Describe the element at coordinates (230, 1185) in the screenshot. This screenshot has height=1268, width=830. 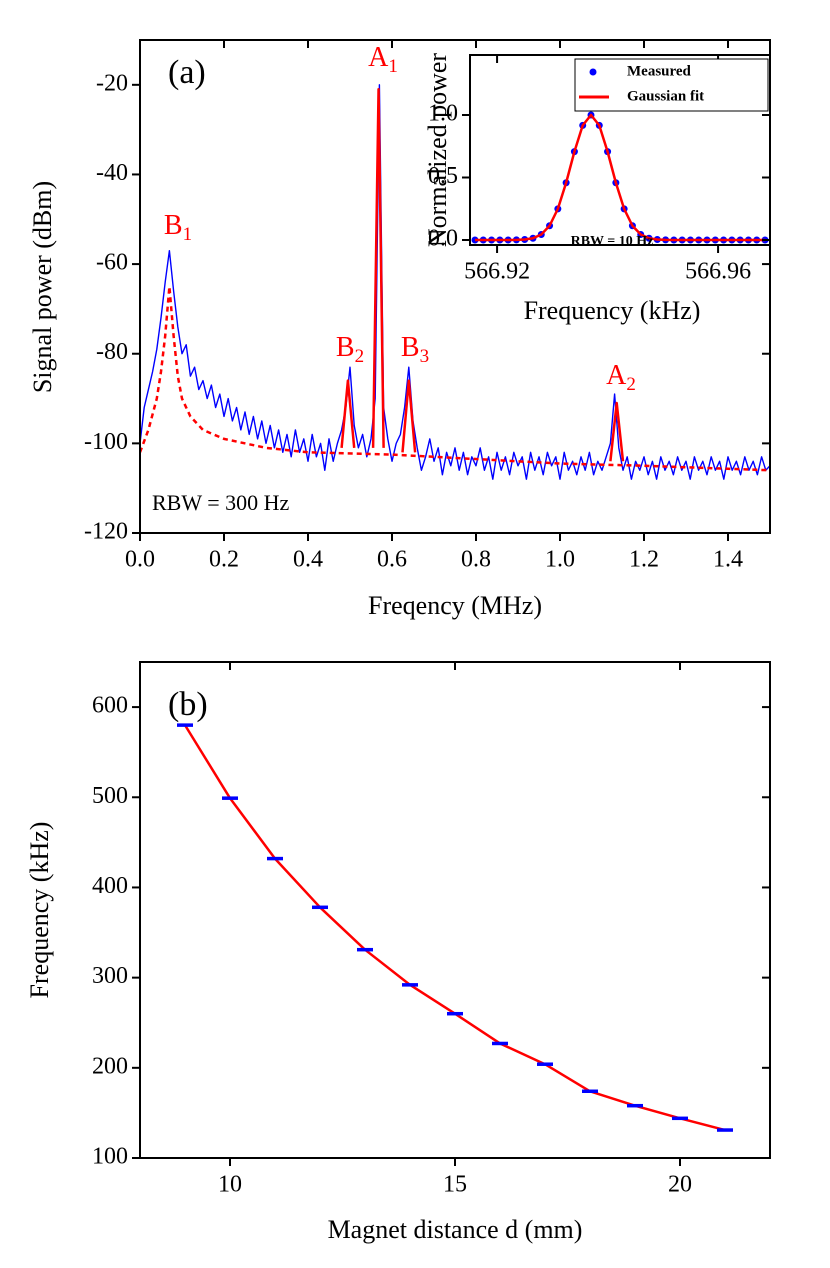
I see `x-tick-label: 10` at that location.